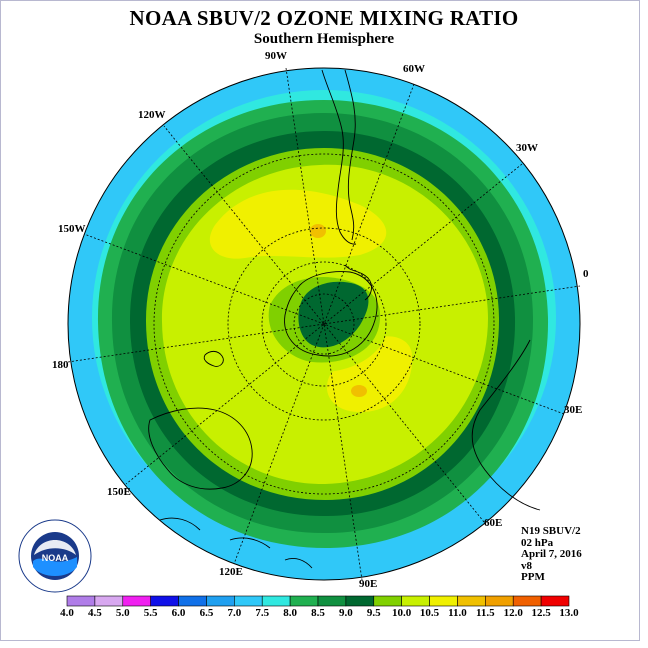 Image resolution: width=648 pixels, height=648 pixels. What do you see at coordinates (513, 613) in the screenshot?
I see `colorbar-tick-label: 12.0` at bounding box center [513, 613].